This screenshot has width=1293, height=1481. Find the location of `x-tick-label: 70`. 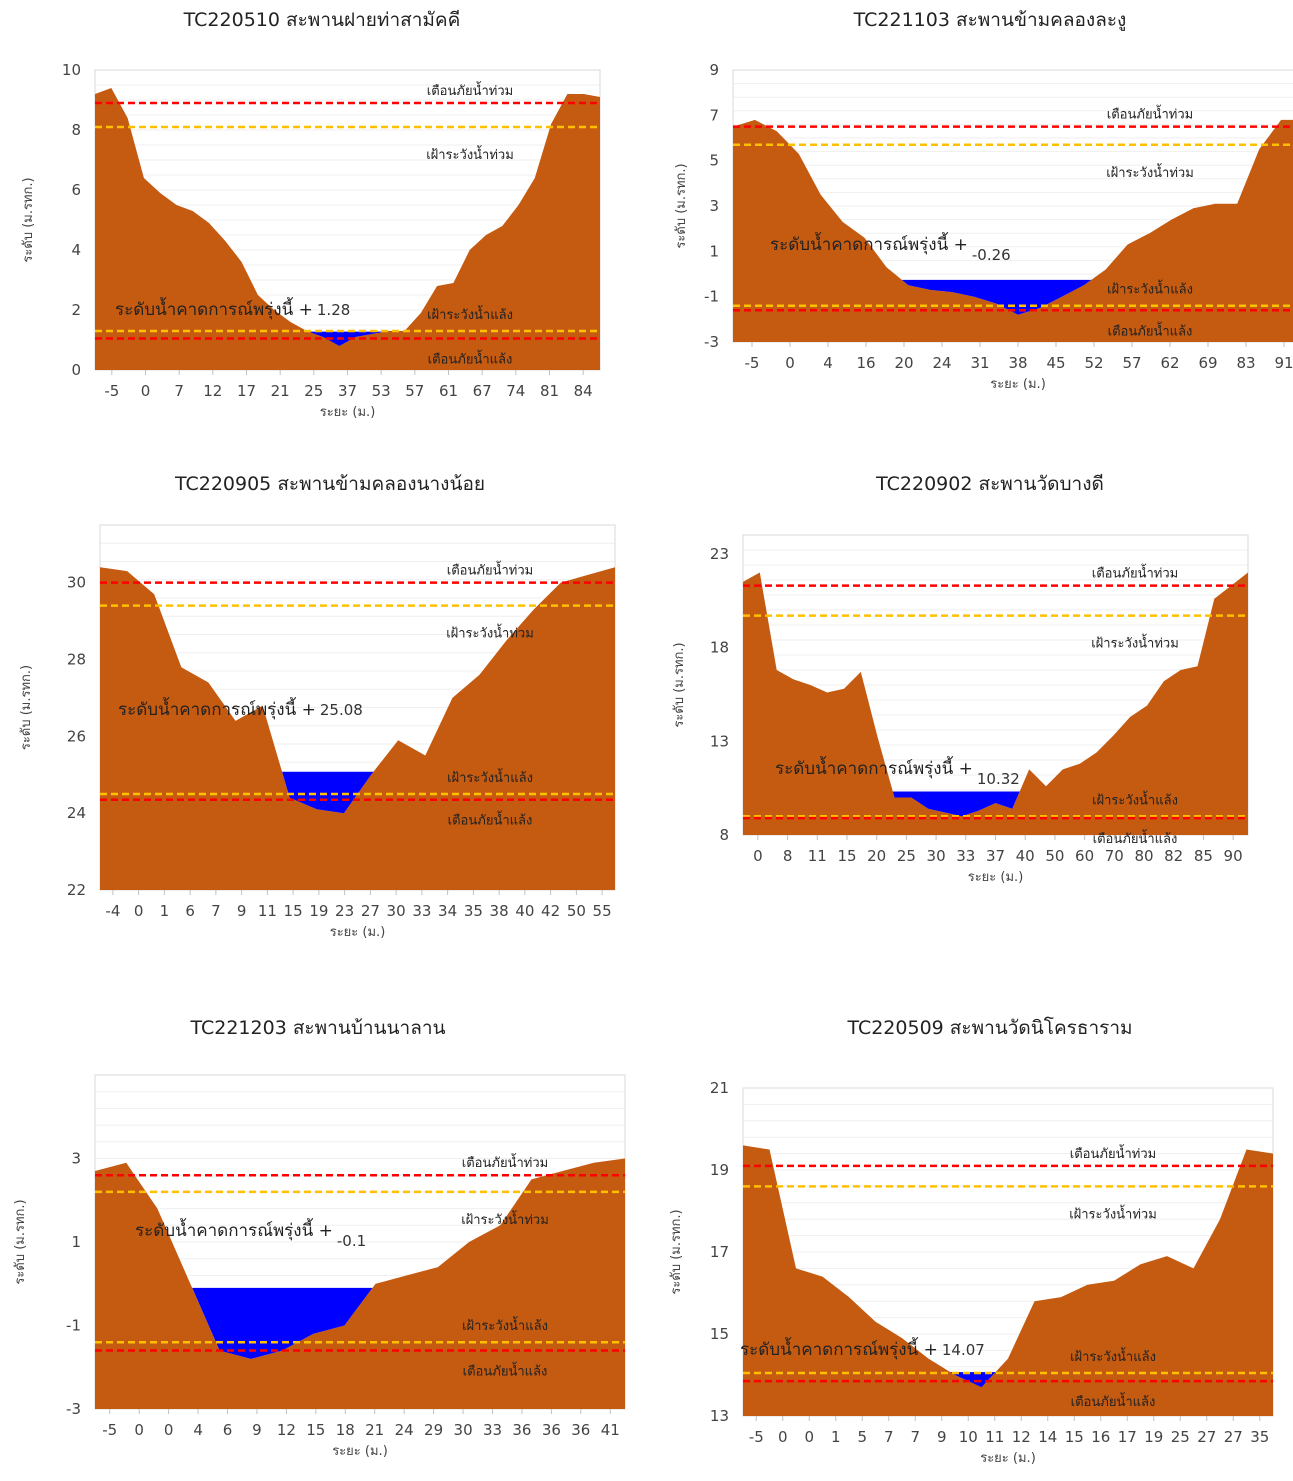

x-tick-label: 70 is located at coordinates (1114, 856).